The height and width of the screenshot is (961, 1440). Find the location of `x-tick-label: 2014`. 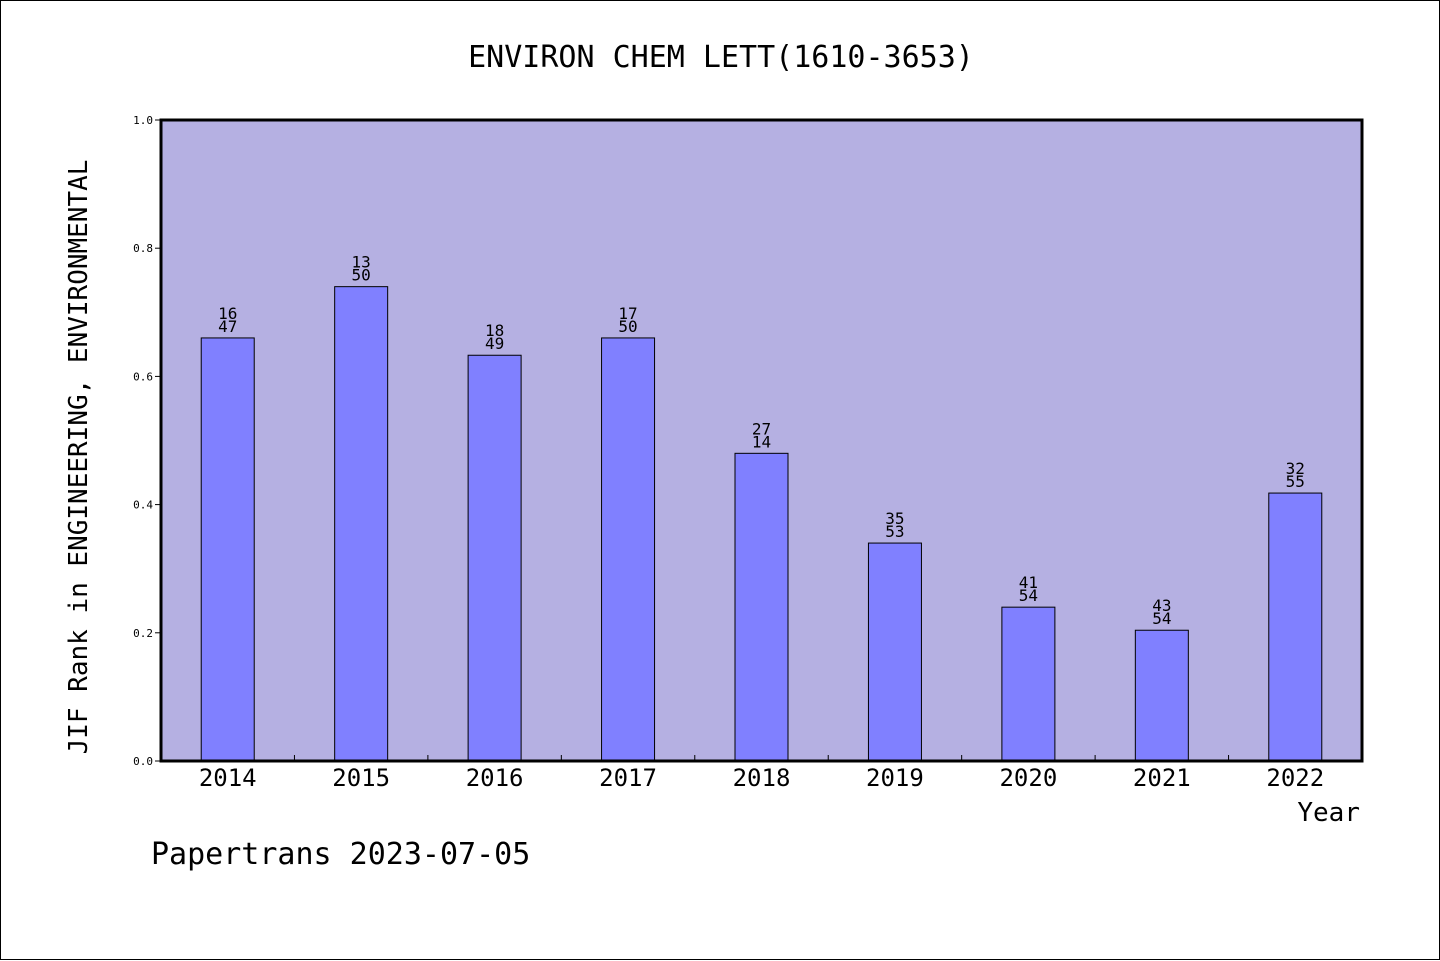

x-tick-label: 2014 is located at coordinates (228, 778).